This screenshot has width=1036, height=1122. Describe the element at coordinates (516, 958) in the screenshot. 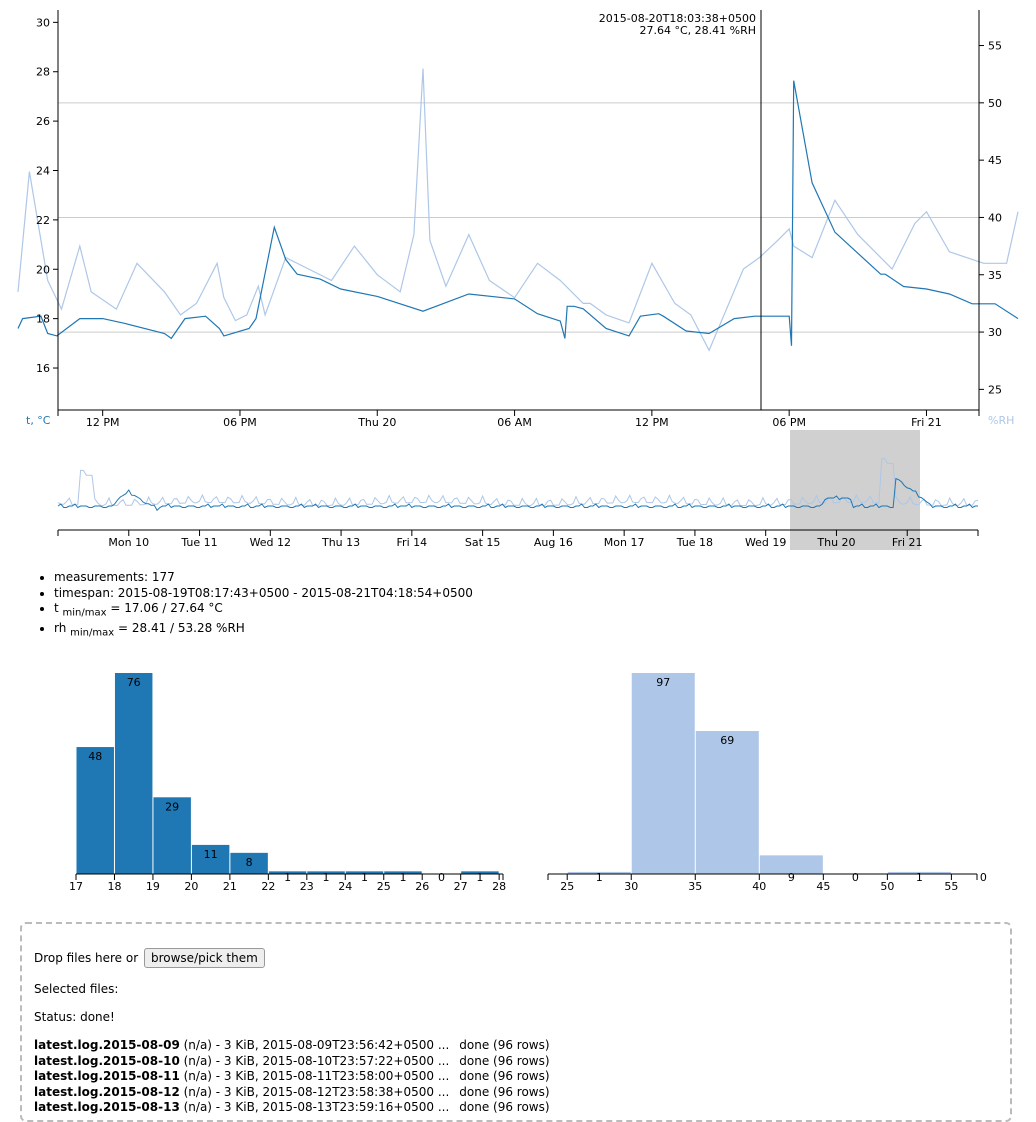

I see `drop-row: Drop files here or browse/pick them` at that location.